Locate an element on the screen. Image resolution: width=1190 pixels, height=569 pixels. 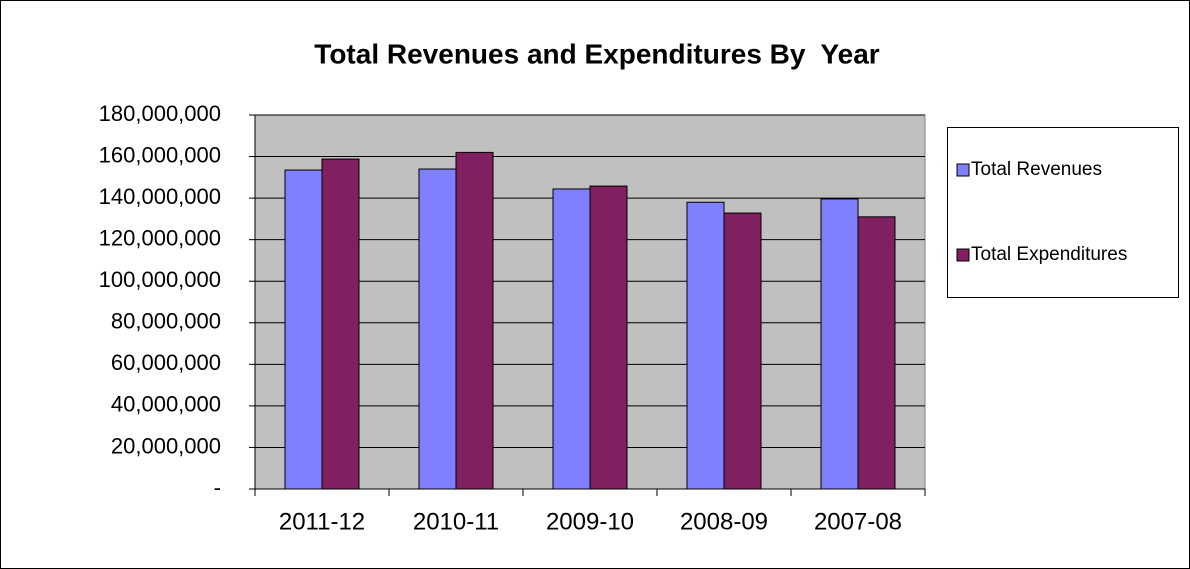
y-tick-label: 60,000,000 is located at coordinates (166, 362).